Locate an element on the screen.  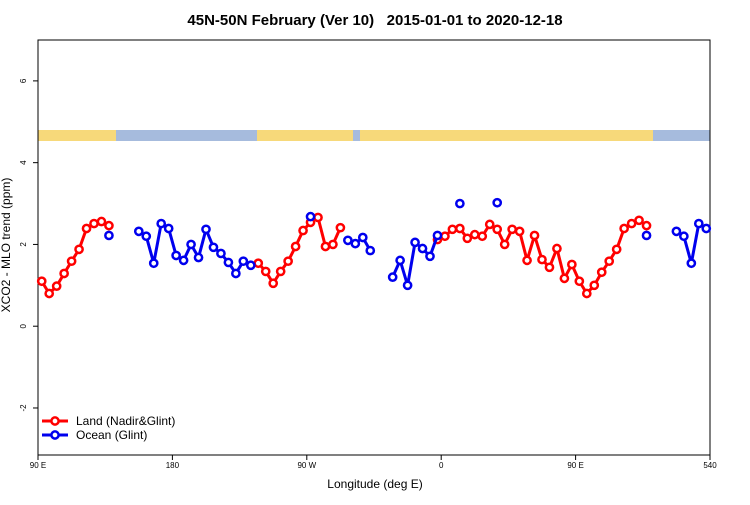
y-axis-label: XCO2 - MLO trend (ppm) is located at coordinates (6, 245).